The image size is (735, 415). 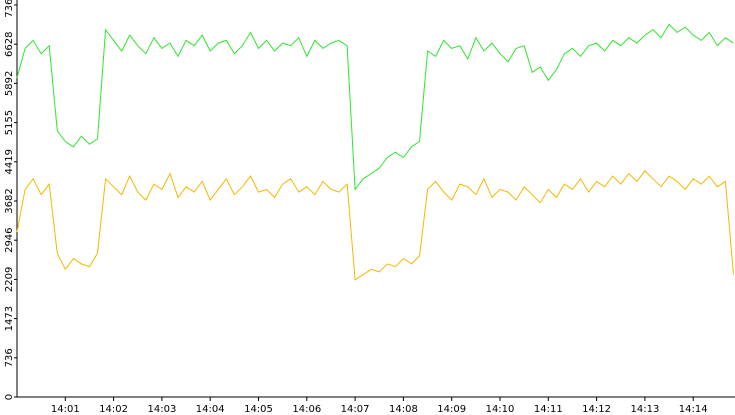 I want to click on x-tick-label: 14:09, so click(x=451, y=409).